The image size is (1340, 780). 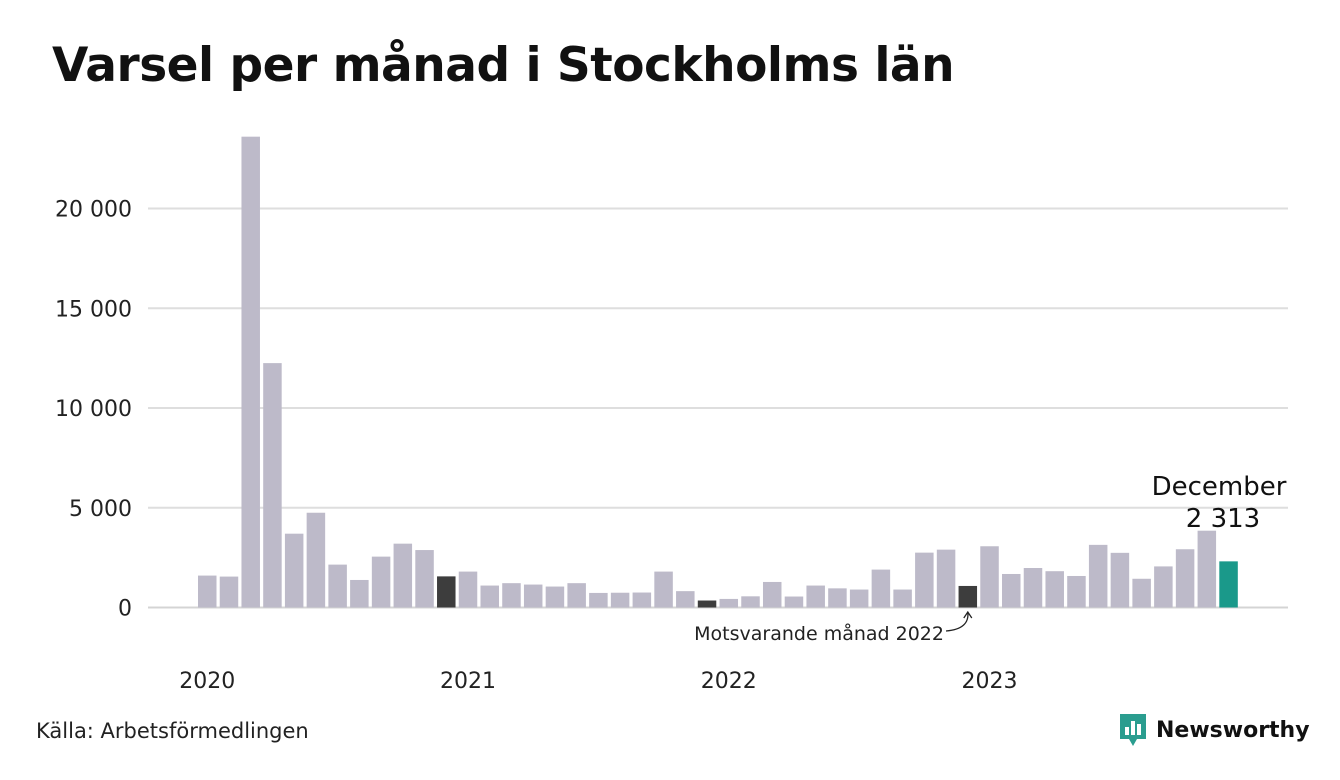 I want to click on y-tick-label: 10 000, so click(x=93, y=409).